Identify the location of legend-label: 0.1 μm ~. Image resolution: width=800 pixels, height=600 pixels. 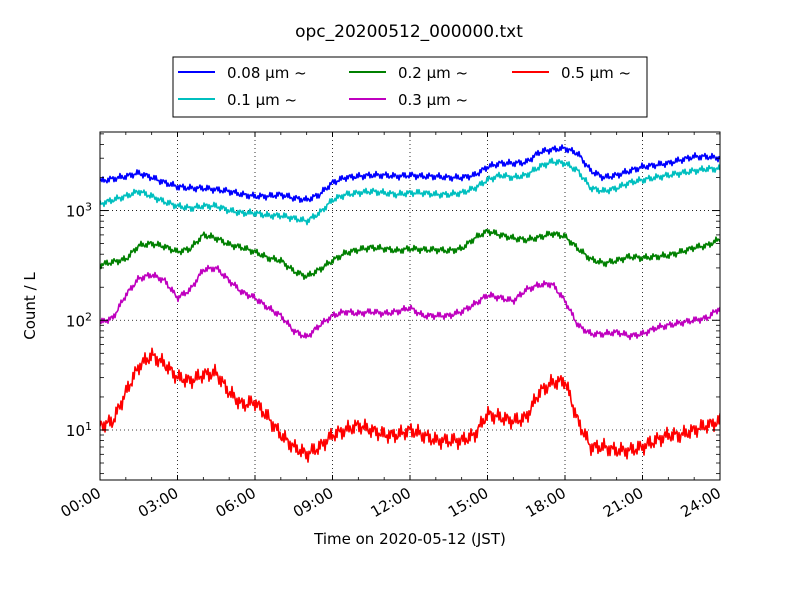
(262, 100).